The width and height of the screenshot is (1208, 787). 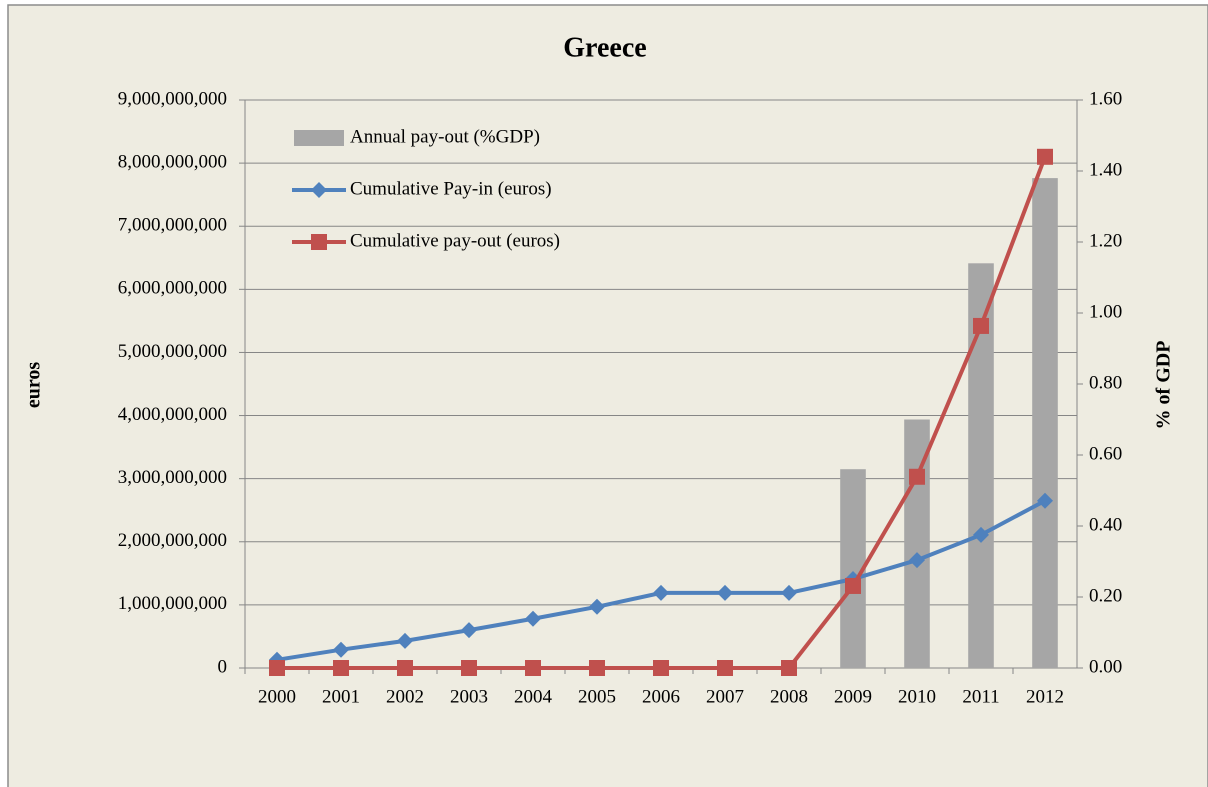 I want to click on y-tick-label: 0, so click(x=223, y=666).